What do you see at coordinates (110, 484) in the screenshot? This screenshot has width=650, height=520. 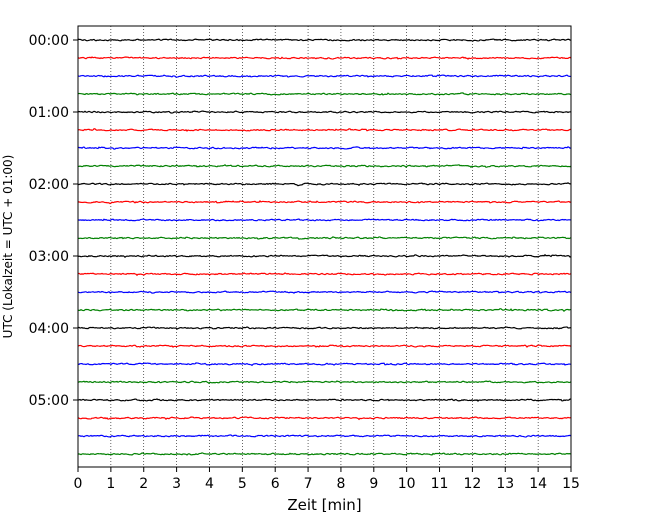 I see `x-tick-label-1: 1` at bounding box center [110, 484].